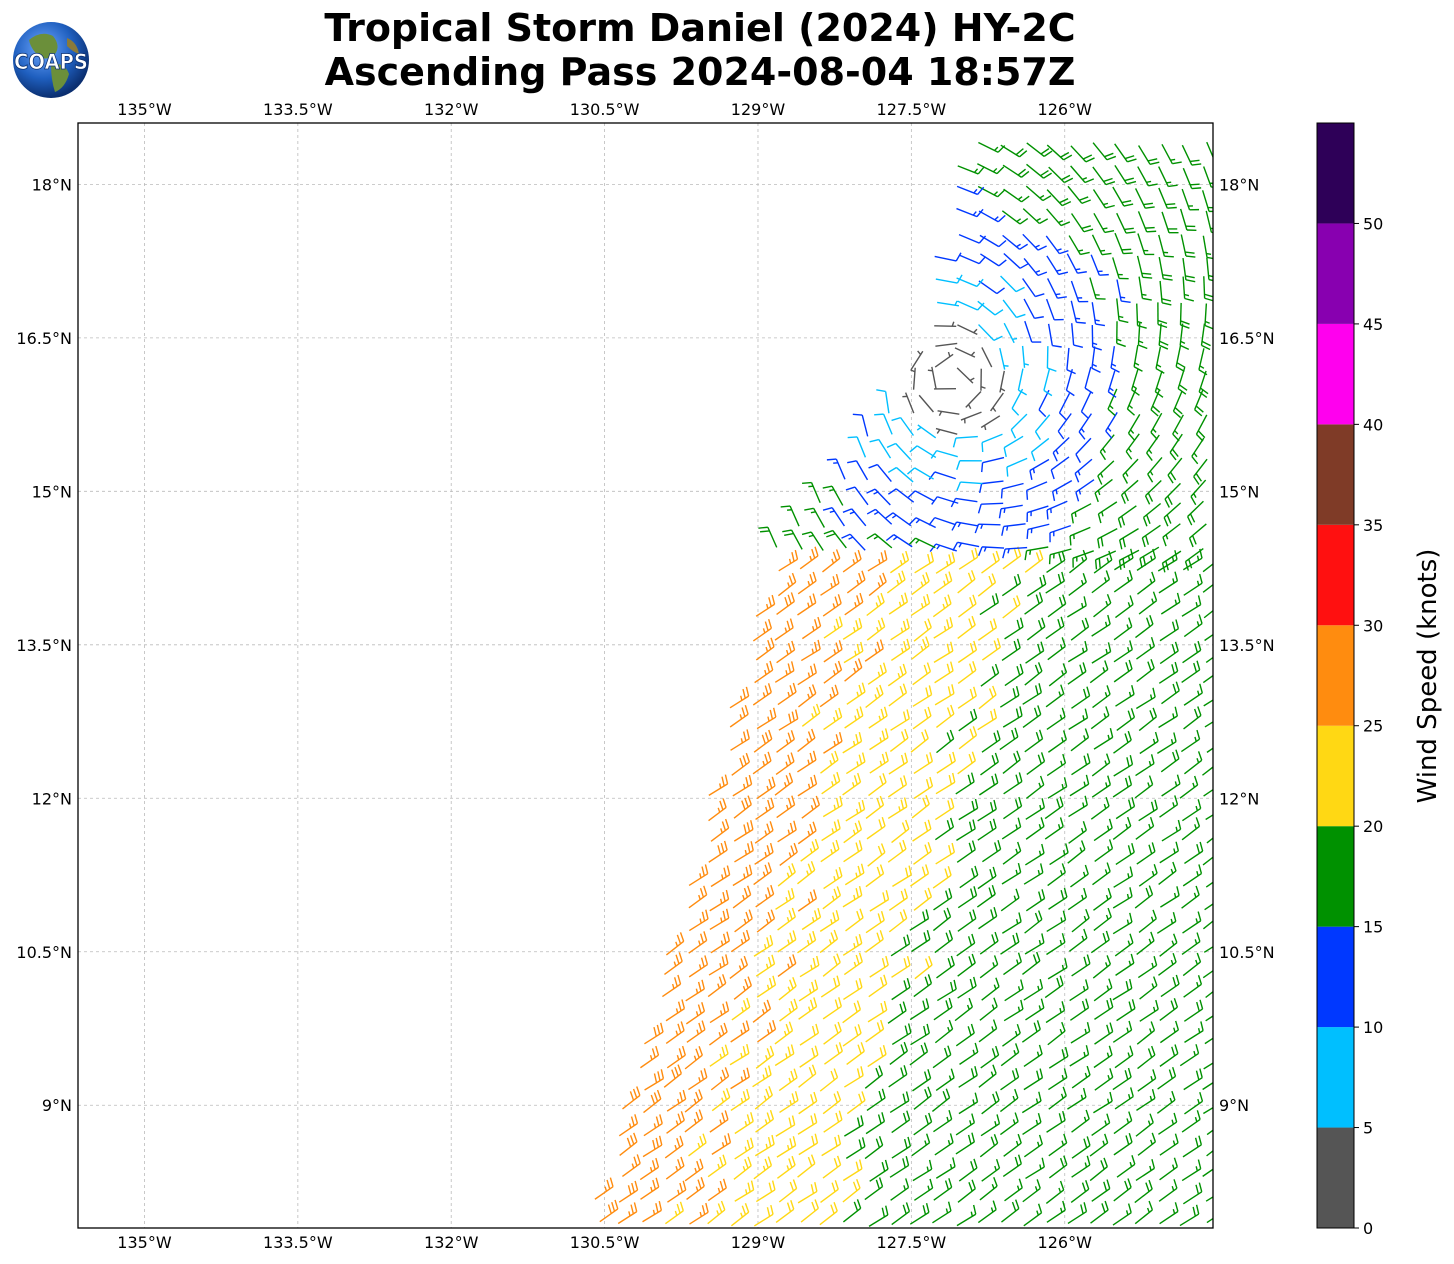  Describe the element at coordinates (451, 1242) in the screenshot. I see `lon-tick-label-bottom: 132°W` at that location.